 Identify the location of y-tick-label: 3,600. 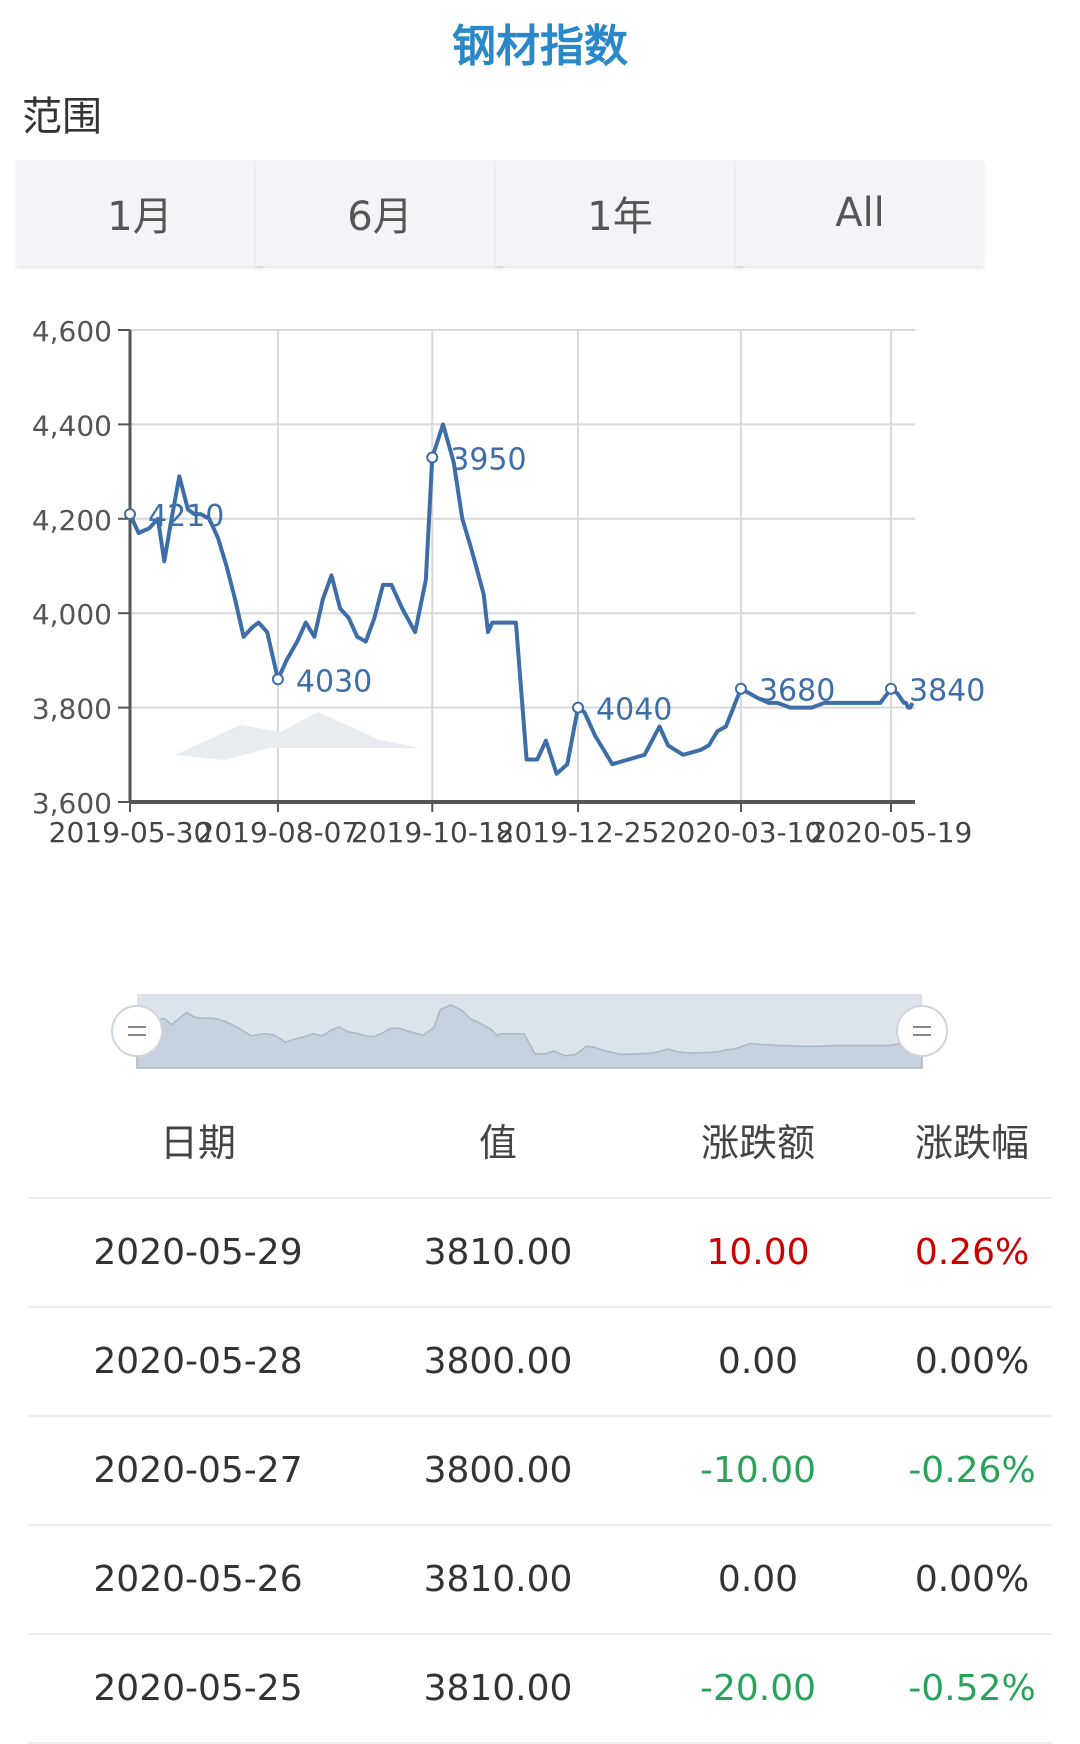
(72, 803).